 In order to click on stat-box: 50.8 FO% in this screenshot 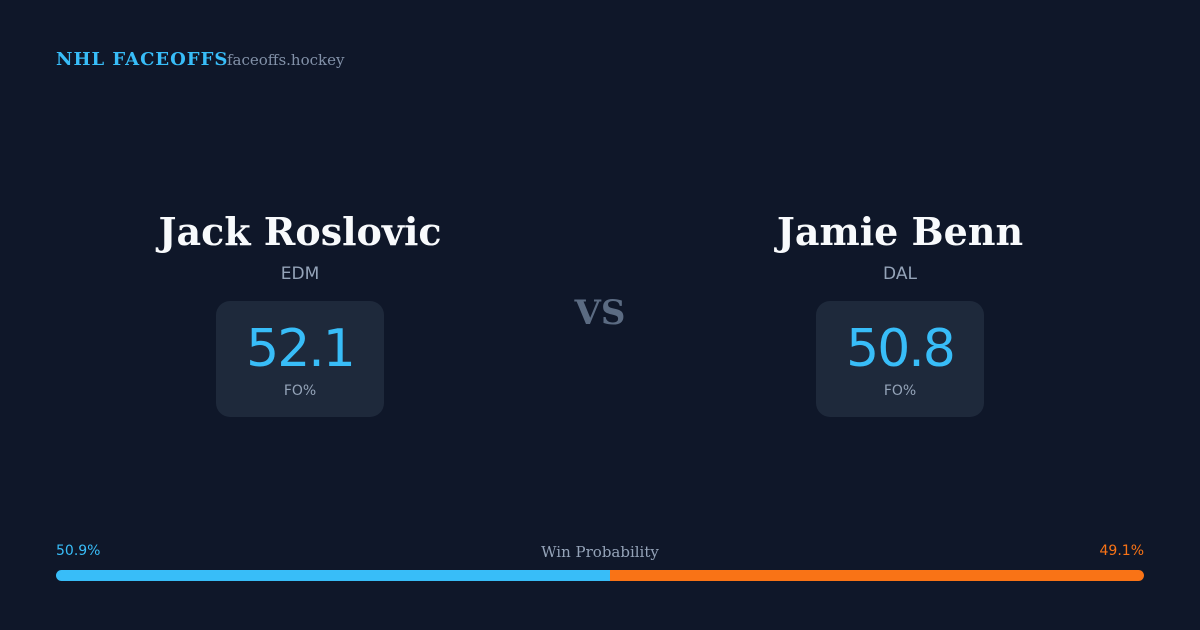, I will do `click(900, 359)`.